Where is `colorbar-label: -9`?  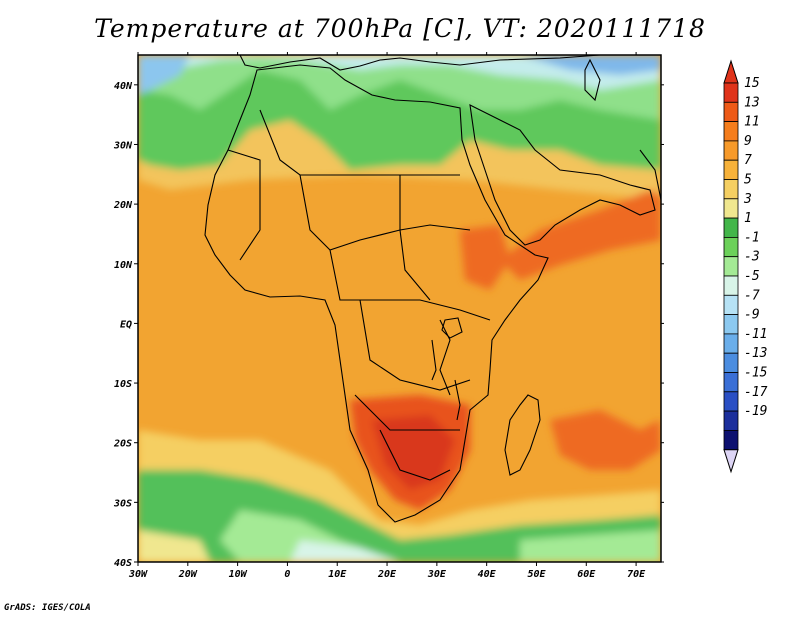 colorbar-label: -9 is located at coordinates (752, 315).